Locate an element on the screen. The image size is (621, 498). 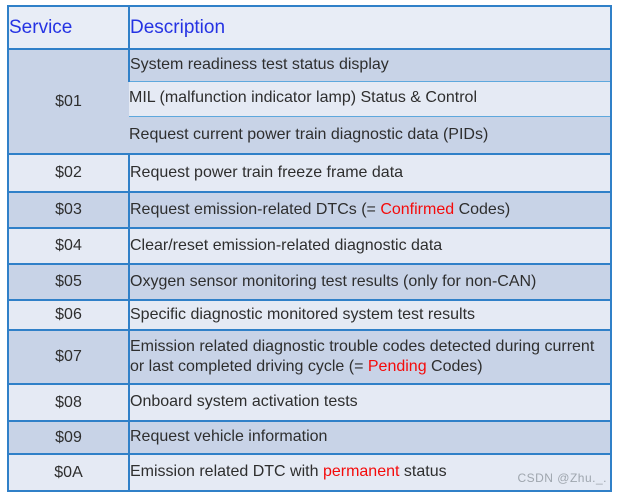
header-cell-description: Description is located at coordinates (369, 27).